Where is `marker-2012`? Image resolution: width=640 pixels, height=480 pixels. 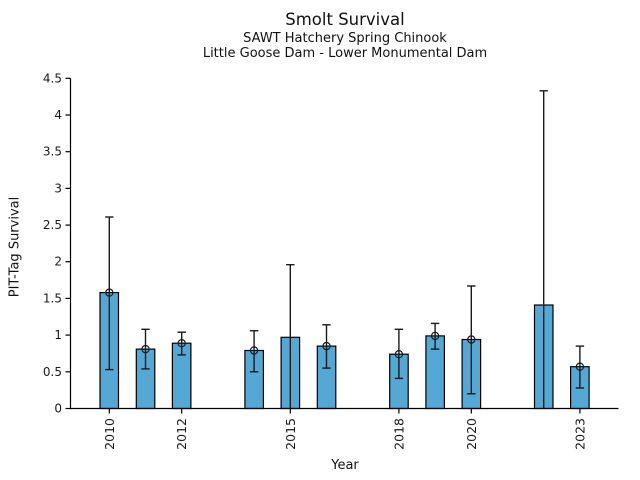 marker-2012 is located at coordinates (181, 343).